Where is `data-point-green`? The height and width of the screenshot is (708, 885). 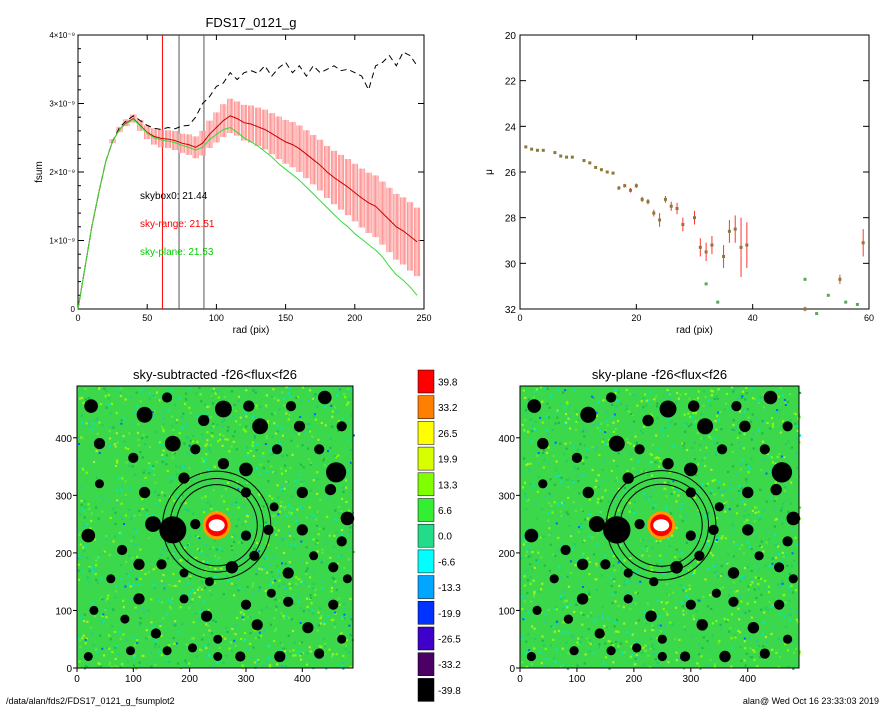 data-point-green is located at coordinates (718, 302).